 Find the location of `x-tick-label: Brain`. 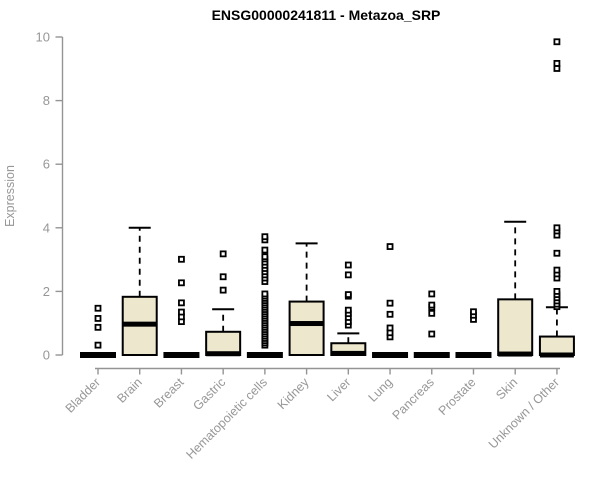

x-tick-label: Brain is located at coordinates (129, 390).